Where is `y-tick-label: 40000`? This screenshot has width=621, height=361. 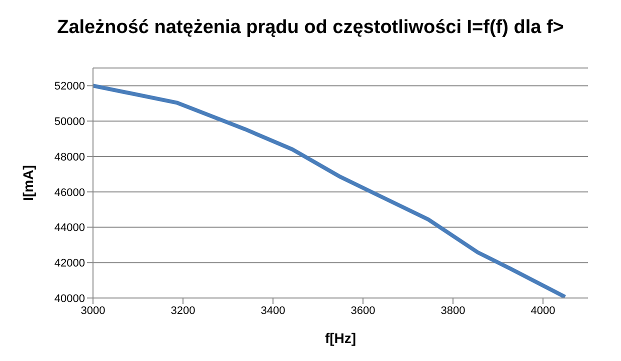 y-tick-label: 40000 is located at coordinates (69, 298).